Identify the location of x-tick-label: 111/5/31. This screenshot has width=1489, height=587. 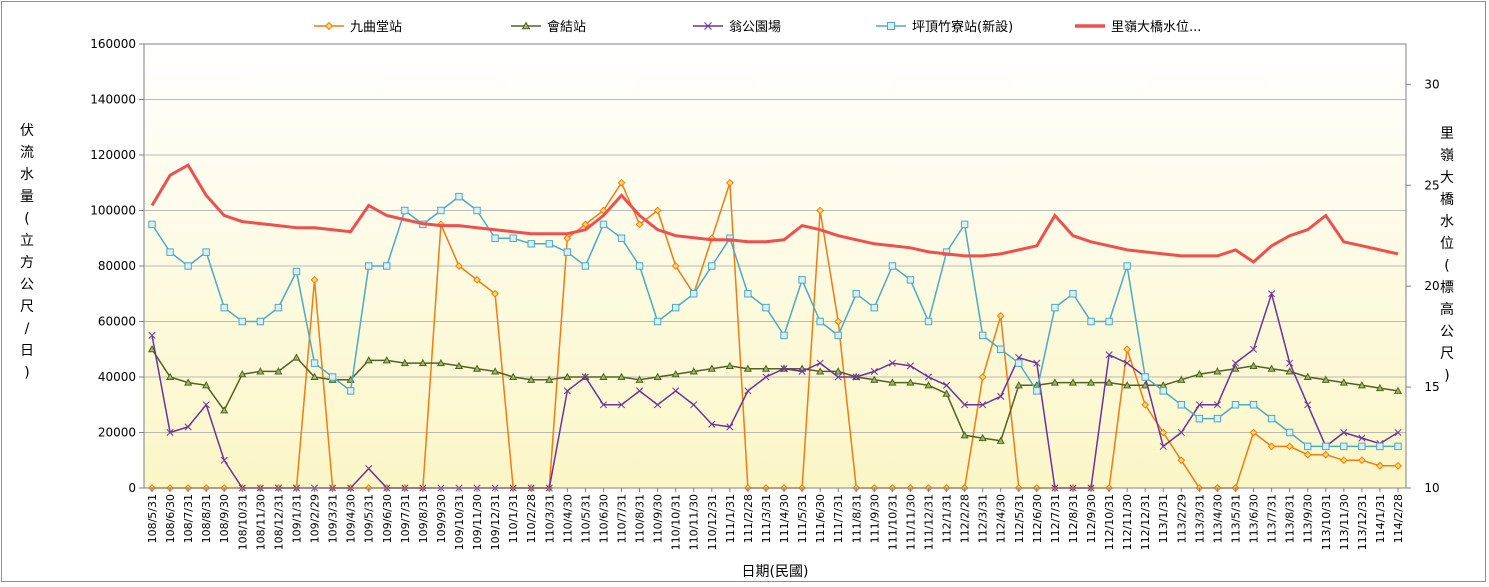
(802, 518).